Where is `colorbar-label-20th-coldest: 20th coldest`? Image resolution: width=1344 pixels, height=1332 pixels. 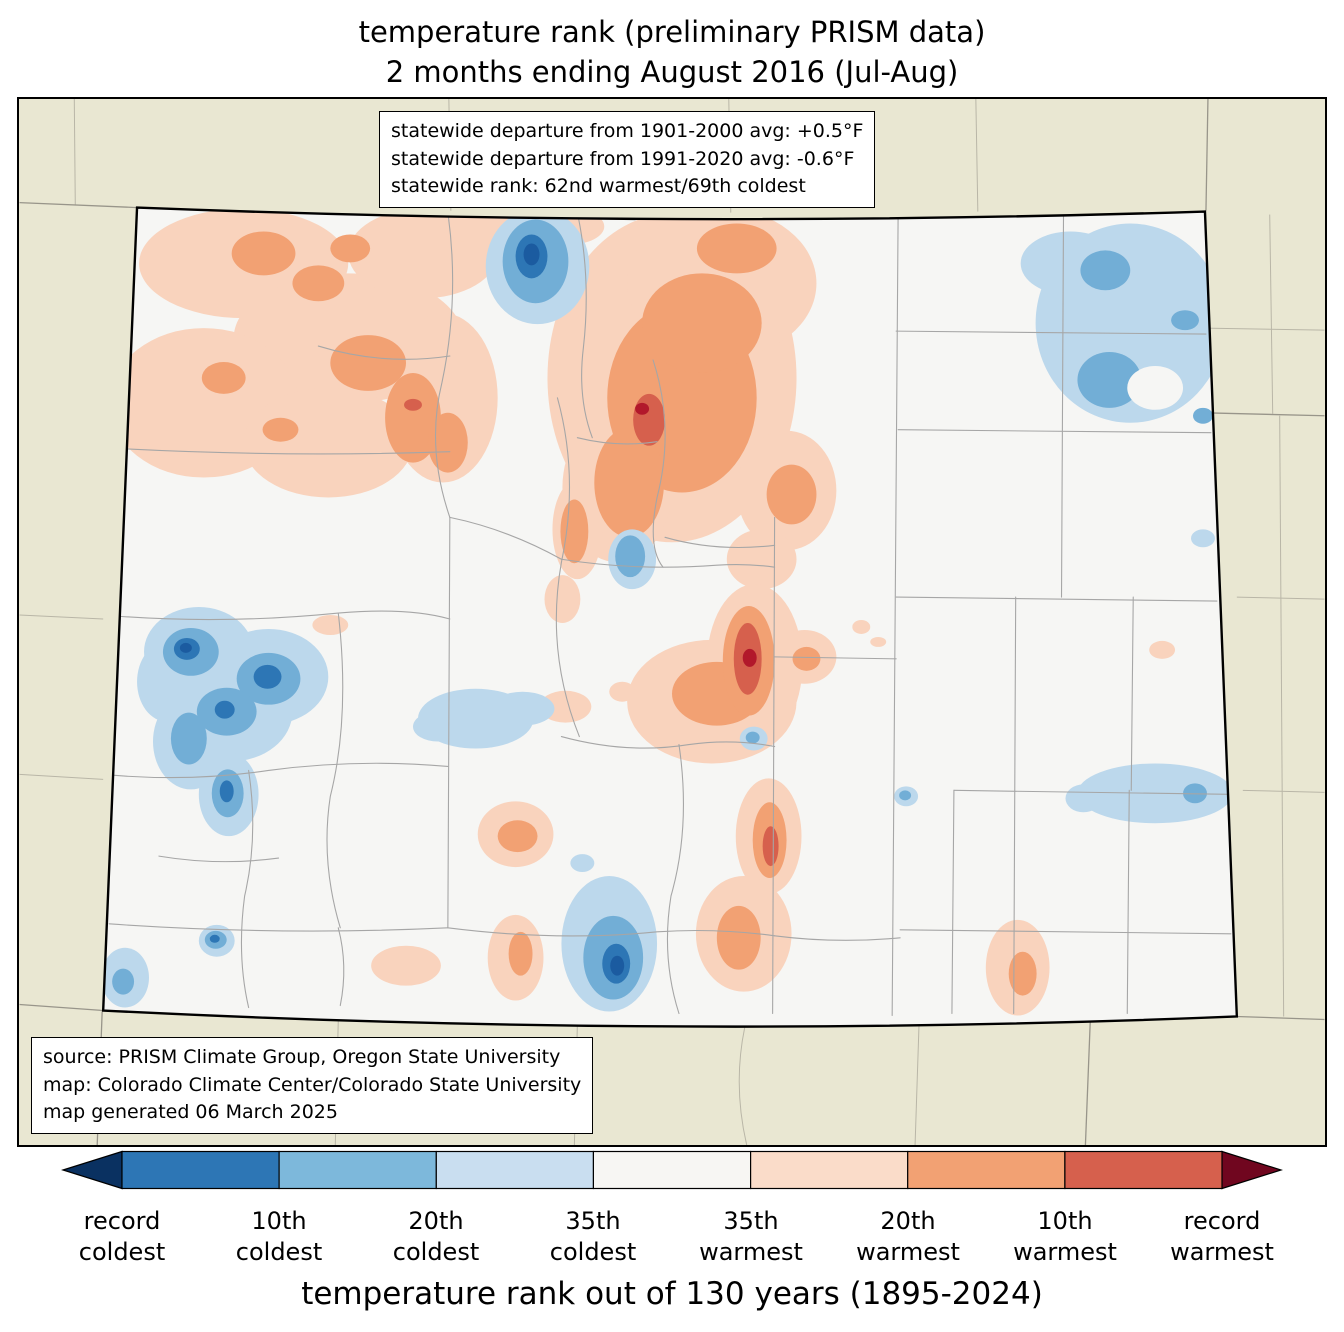
colorbar-label-20th-coldest: 20th coldest is located at coordinates (436, 1236).